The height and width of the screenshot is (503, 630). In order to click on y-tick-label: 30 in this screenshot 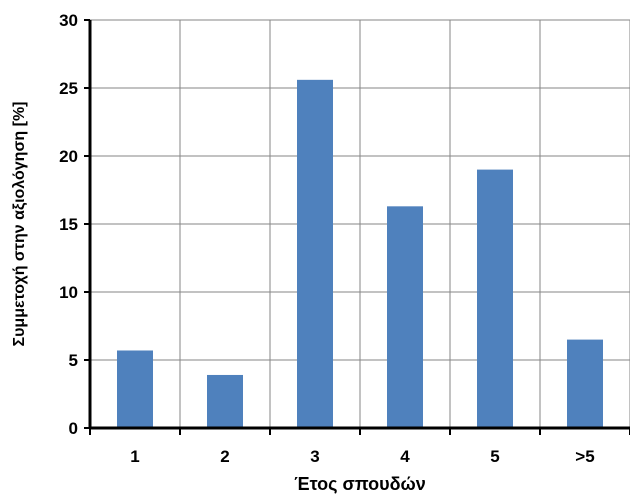, I will do `click(68, 20)`.